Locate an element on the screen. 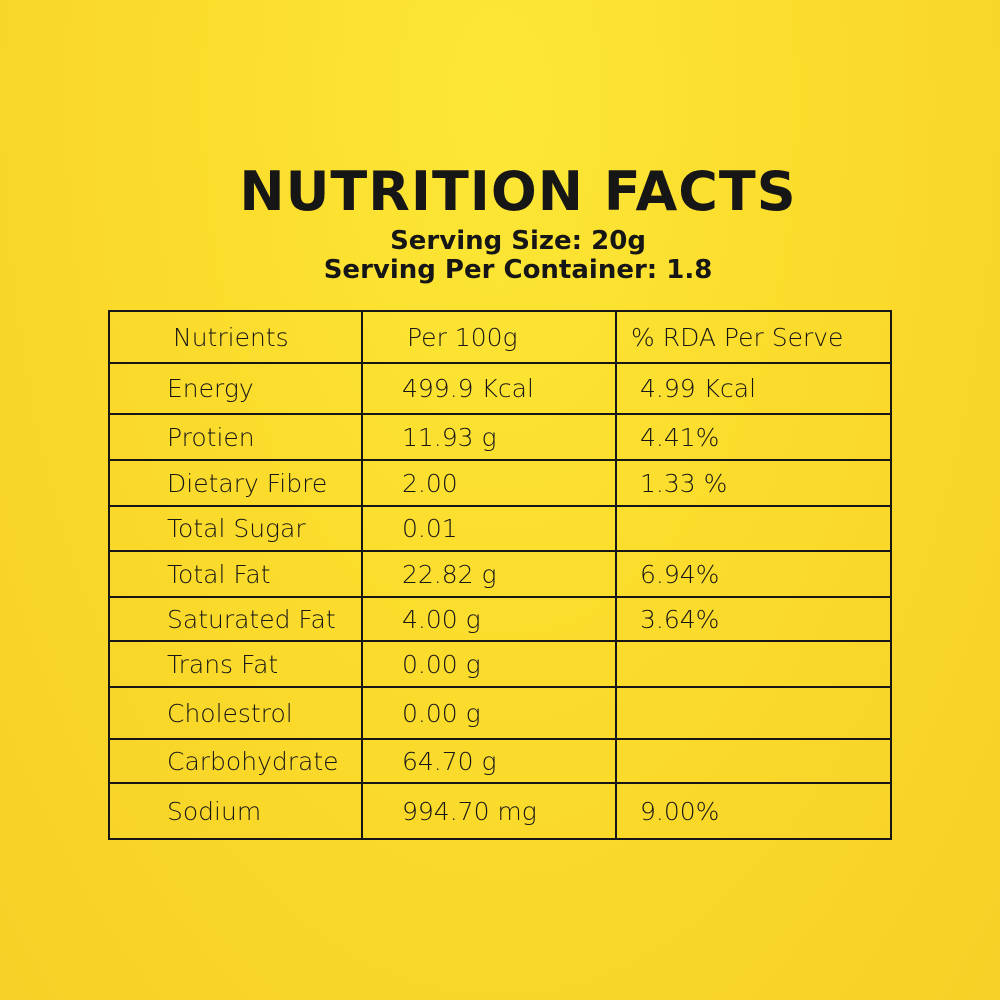  table-row: Total Fat 22.82 g 6.94% is located at coordinates (500, 575).